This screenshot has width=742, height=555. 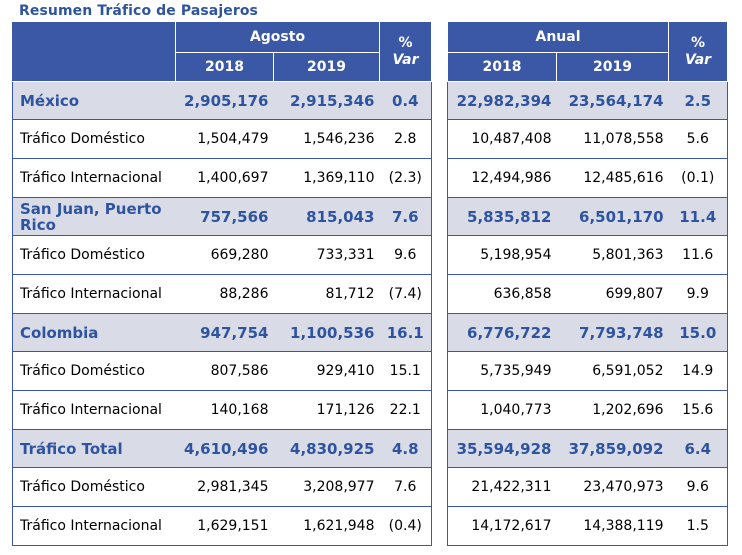 I want to click on agosto-2018-value: 2,981,345, so click(x=224, y=487).